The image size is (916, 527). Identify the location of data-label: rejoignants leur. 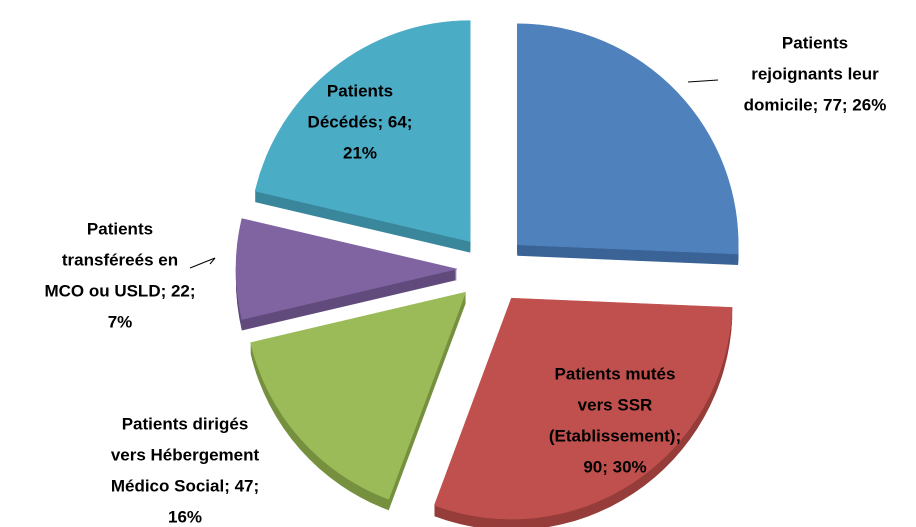
(815, 73).